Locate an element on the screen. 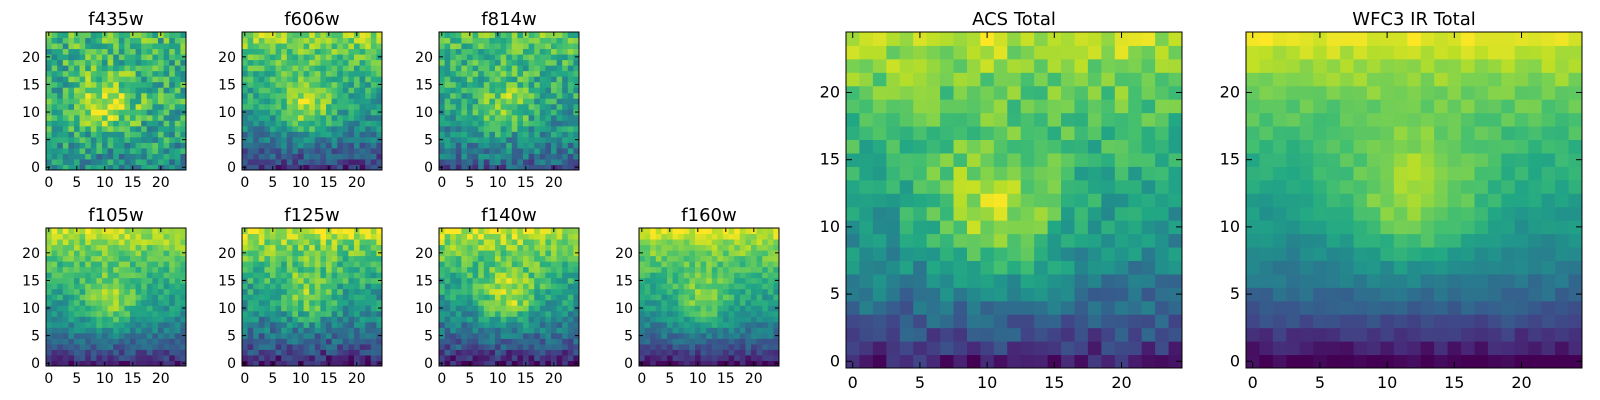 Image resolution: width=1600 pixels, height=400 pixels. x-tick-label: 5 is located at coordinates (272, 379).